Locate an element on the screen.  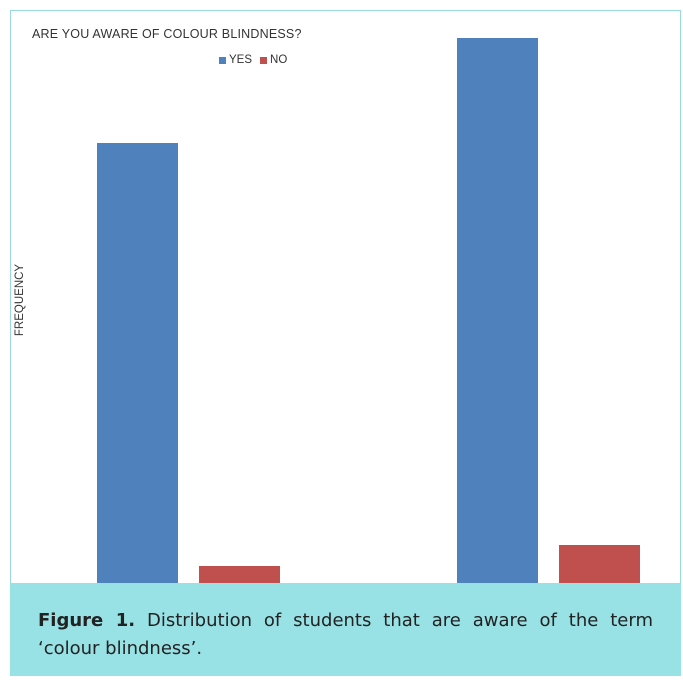
chart-legend: YES NO is located at coordinates (253, 60).